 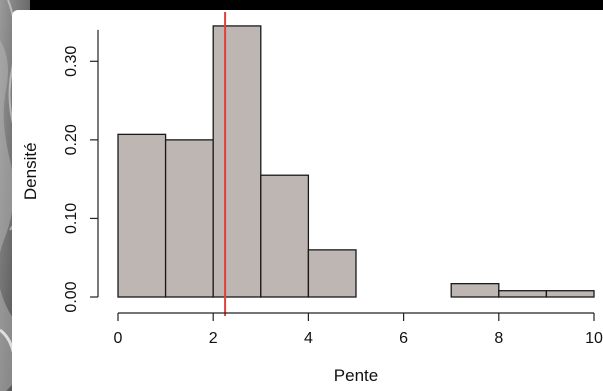 I want to click on x-tick-label-5: 10, so click(x=594, y=338).